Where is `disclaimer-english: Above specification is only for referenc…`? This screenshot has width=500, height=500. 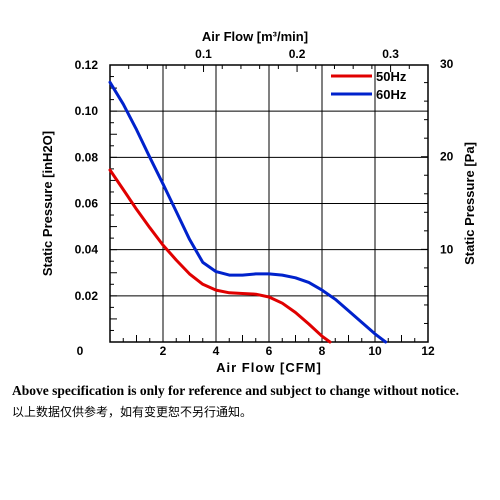 disclaimer-english: Above specification is only for referenc… is located at coordinates (235, 390).